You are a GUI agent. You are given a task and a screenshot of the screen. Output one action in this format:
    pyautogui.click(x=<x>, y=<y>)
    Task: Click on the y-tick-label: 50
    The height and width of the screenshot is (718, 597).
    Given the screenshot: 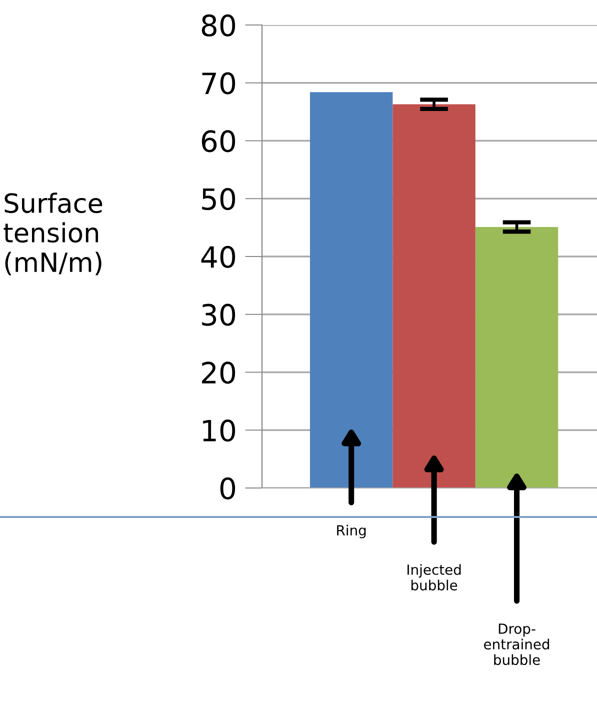 What is the action you would take?
    pyautogui.click(x=219, y=199)
    